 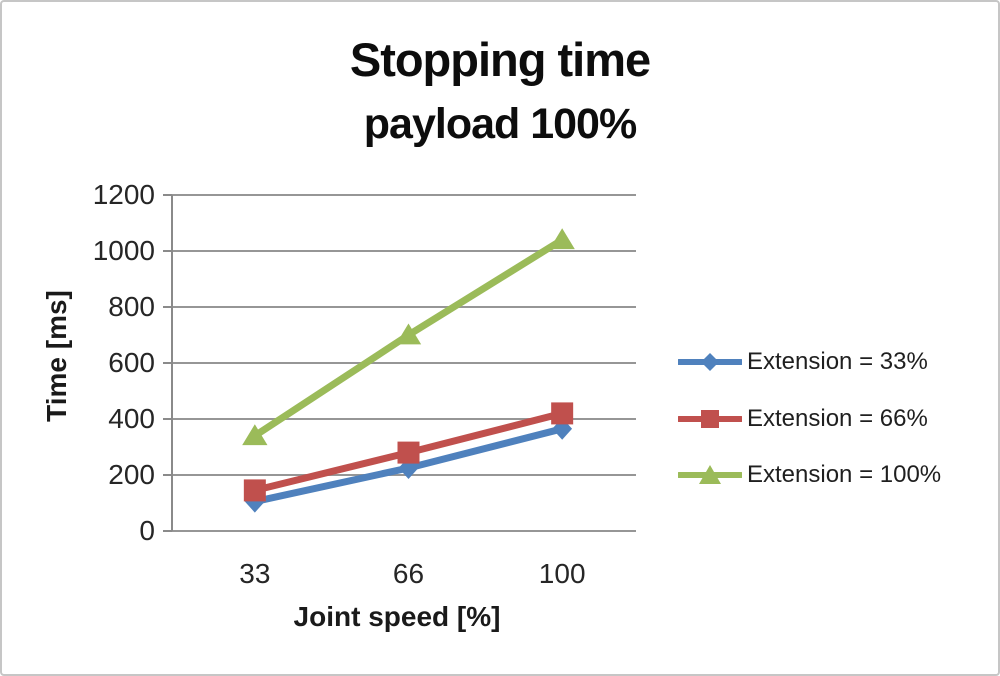 What do you see at coordinates (710, 474) in the screenshot?
I see `legend-swatch-triangle-icon` at bounding box center [710, 474].